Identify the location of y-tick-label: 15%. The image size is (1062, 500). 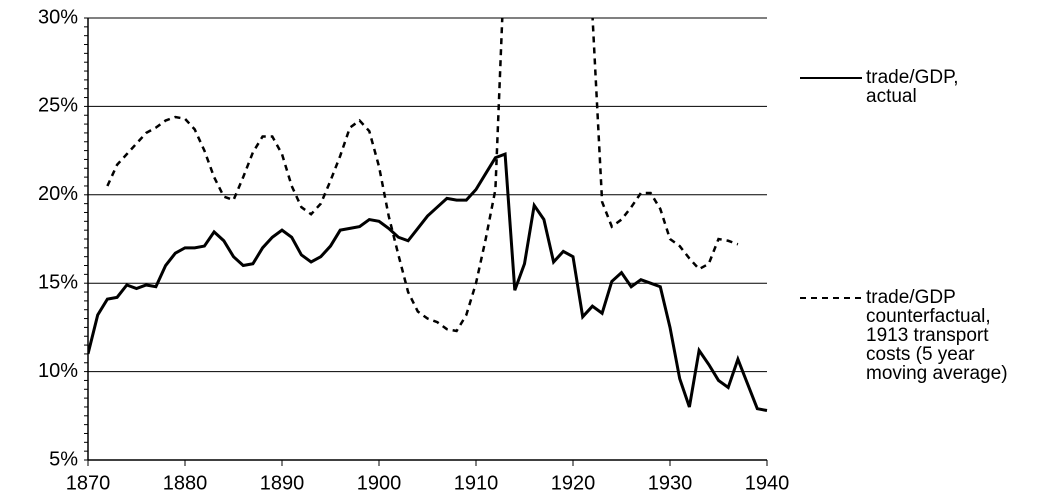
(58, 282).